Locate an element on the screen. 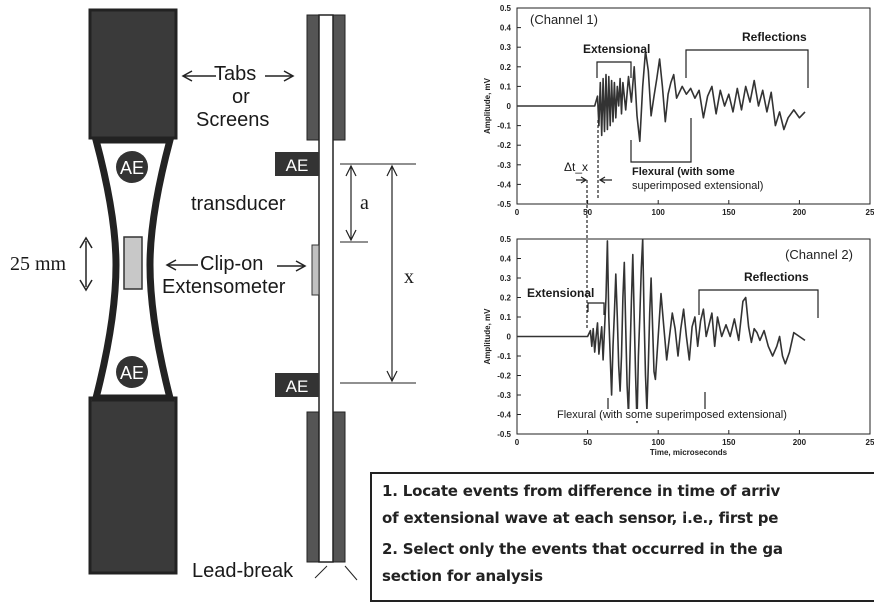 Image resolution: width=874 pixels, height=602 pixels. tabs-label: Tabs is located at coordinates (235, 74).